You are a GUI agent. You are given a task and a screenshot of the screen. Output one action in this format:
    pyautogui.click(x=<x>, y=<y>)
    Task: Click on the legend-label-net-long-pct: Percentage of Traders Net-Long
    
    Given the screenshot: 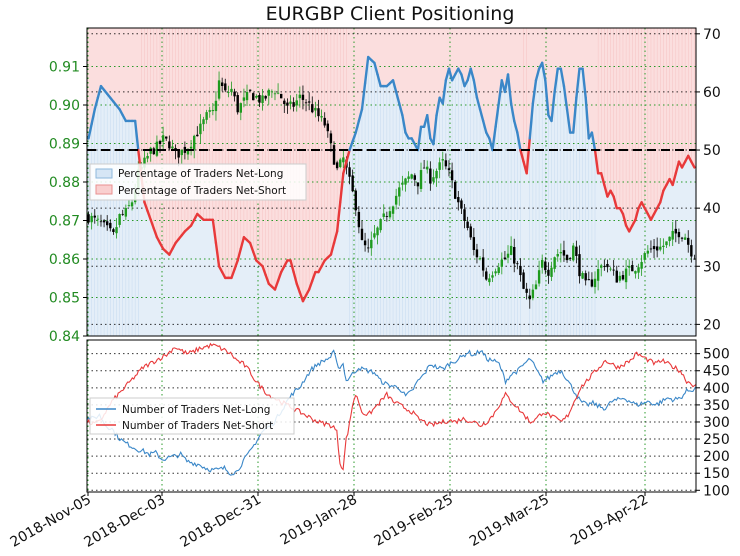 What is the action you would take?
    pyautogui.click(x=200, y=174)
    